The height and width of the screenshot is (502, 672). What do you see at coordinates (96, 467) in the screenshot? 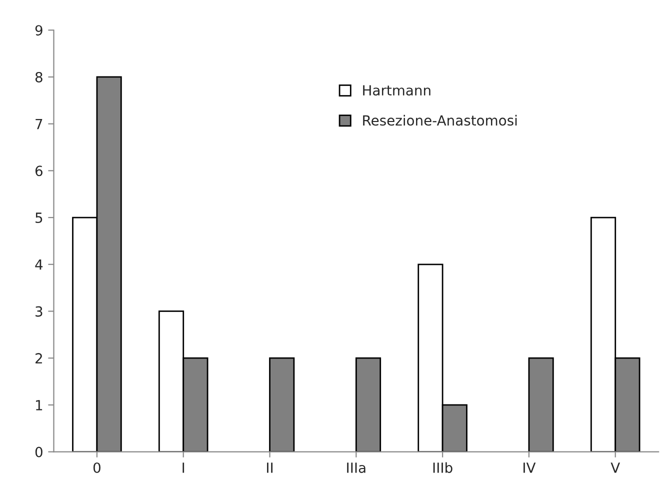
I see `x-tick-label: 0` at bounding box center [96, 467].